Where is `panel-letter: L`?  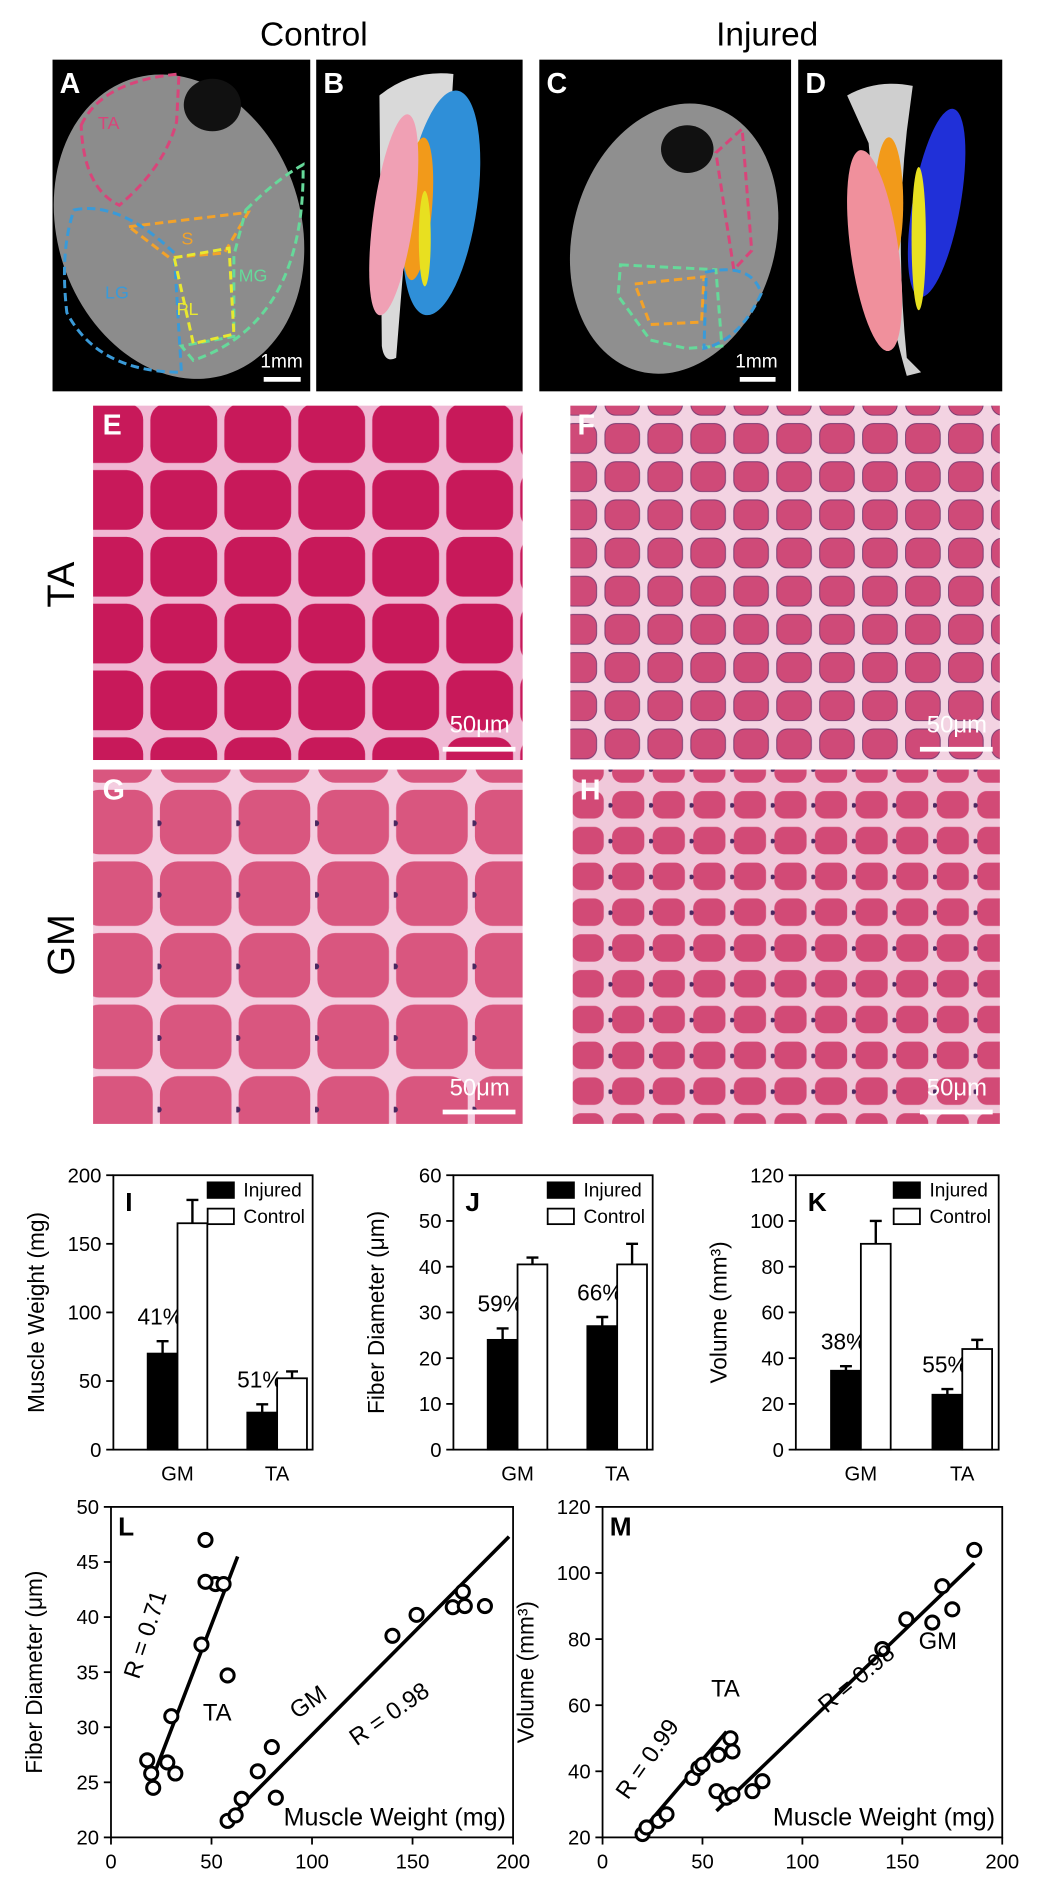 panel-letter: L is located at coordinates (126, 1527).